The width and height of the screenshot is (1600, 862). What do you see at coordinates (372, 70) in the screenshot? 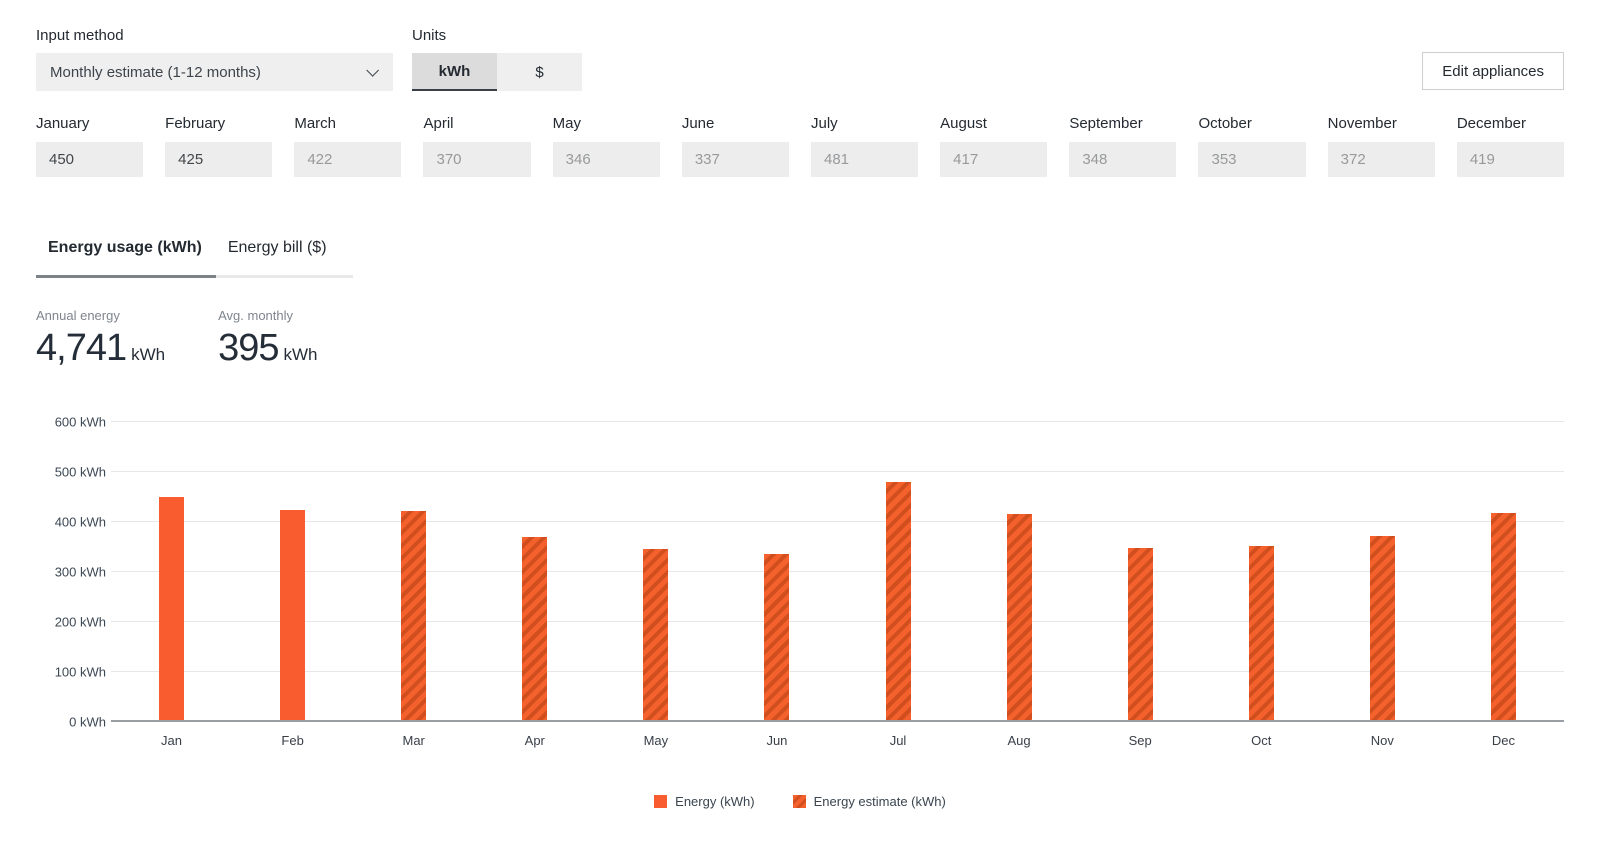
I see `chevron-down-icon` at bounding box center [372, 70].